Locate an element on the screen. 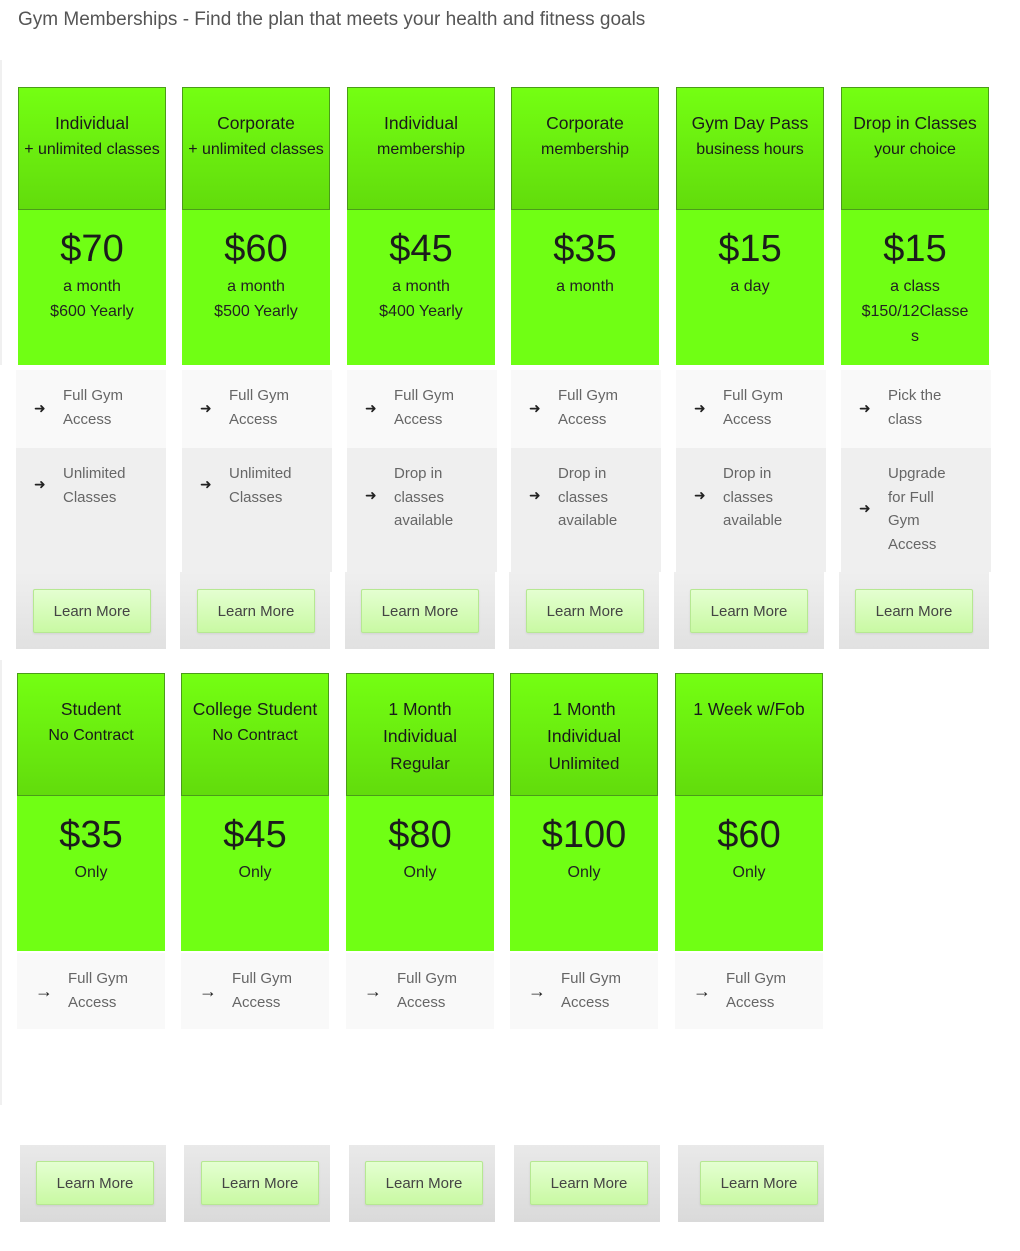  plan-yearly-price: $500 Yearly is located at coordinates (256, 311).